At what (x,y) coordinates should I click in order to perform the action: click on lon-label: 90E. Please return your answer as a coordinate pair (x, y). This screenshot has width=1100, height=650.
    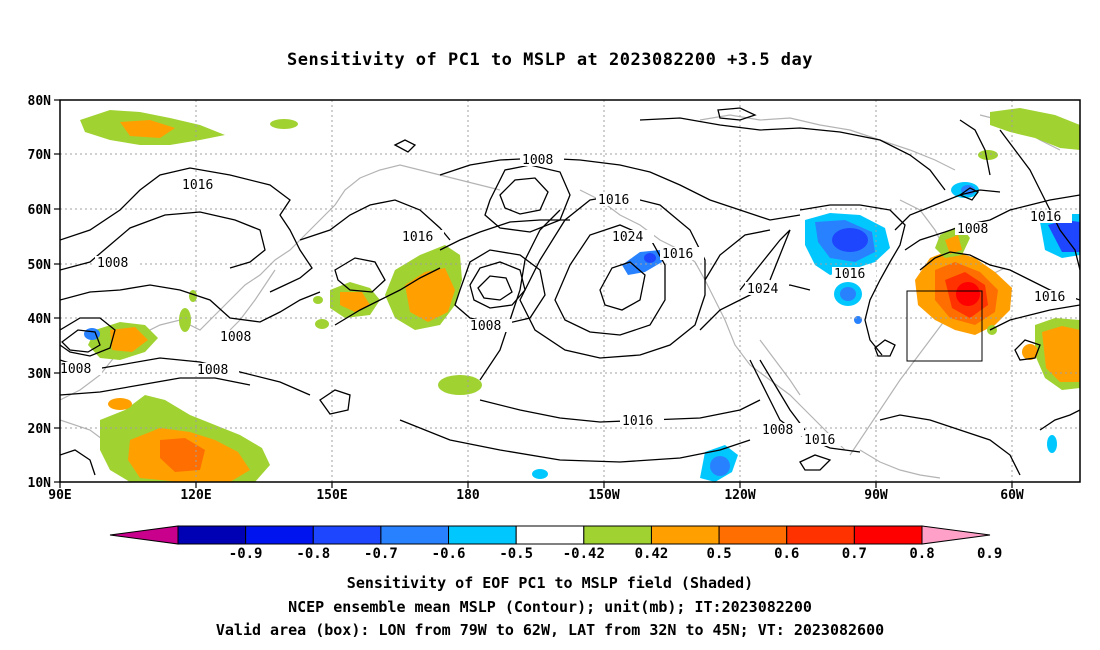
    Looking at the image, I should click on (59, 495).